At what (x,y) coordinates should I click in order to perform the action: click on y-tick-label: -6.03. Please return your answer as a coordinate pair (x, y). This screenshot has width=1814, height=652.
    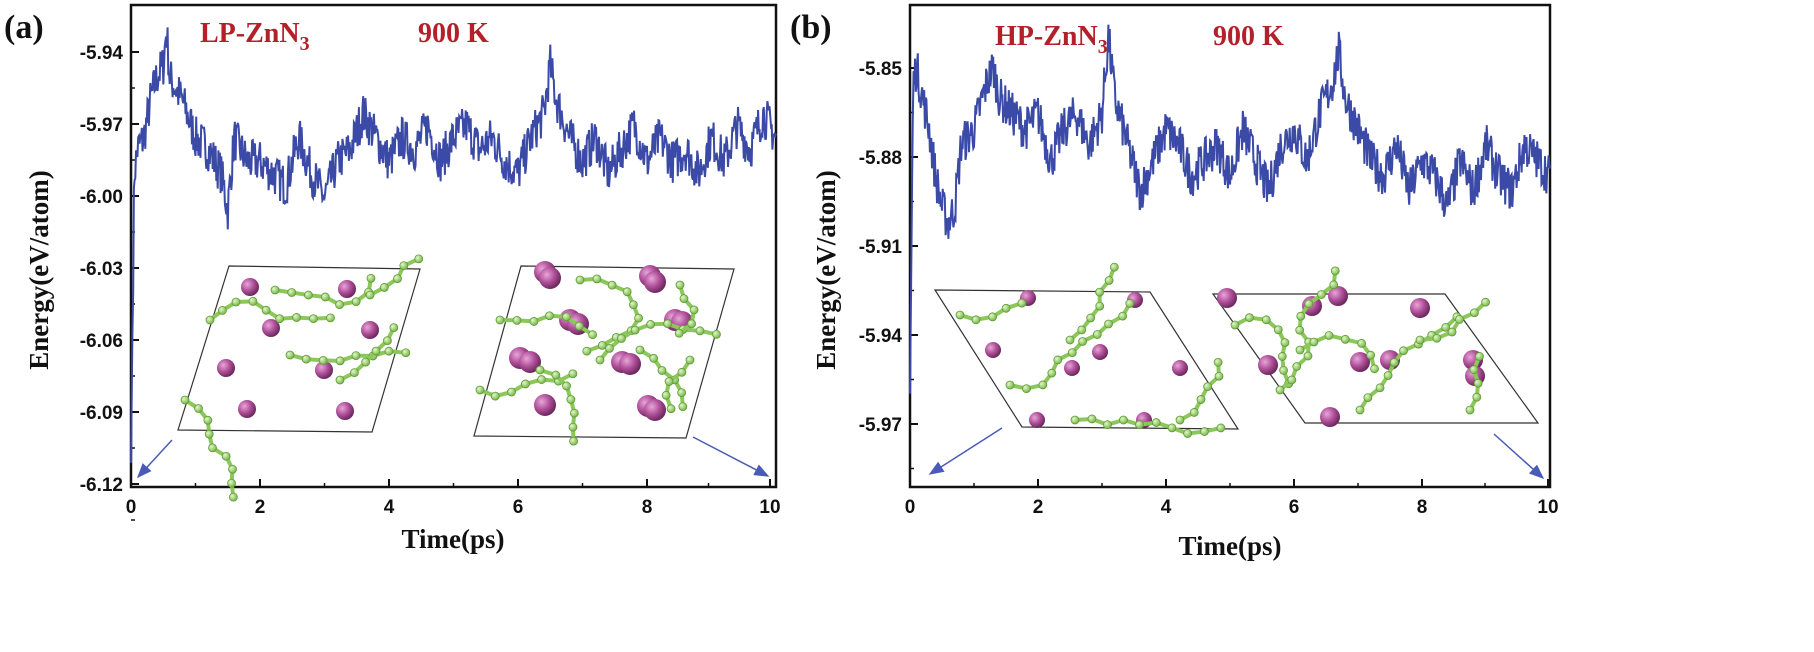
    Looking at the image, I should click on (101, 269).